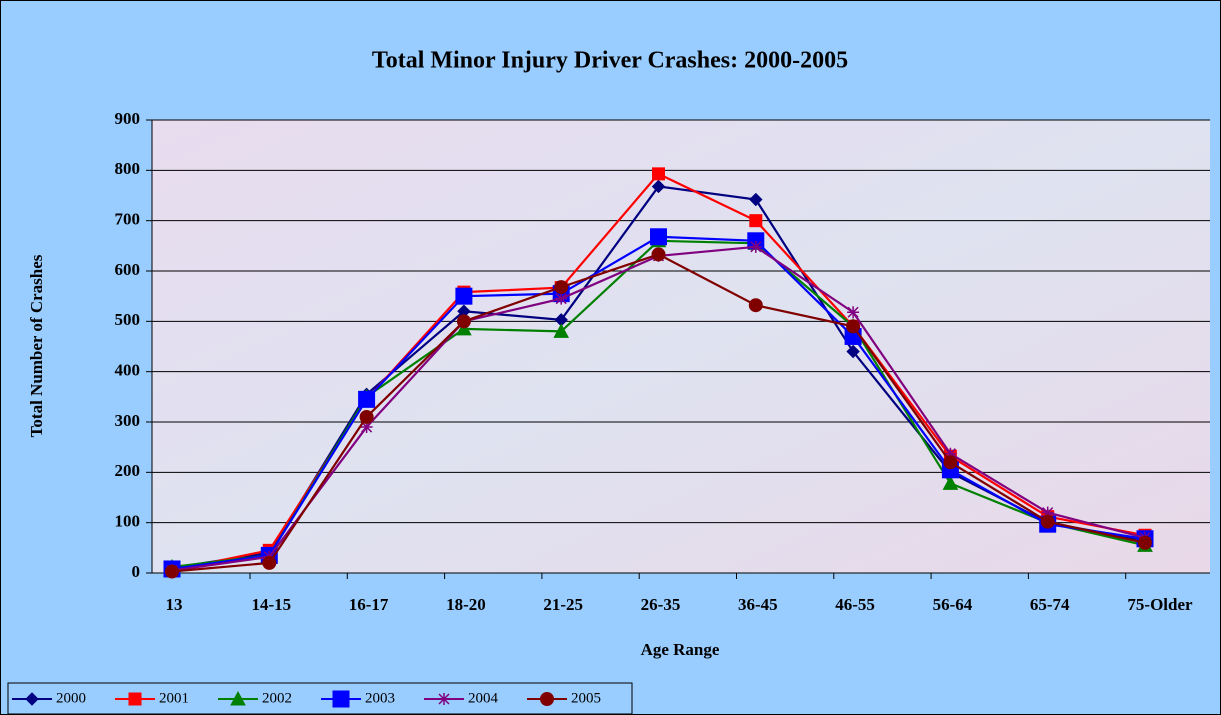  I want to click on x-tick-label: 18-20, so click(466, 604).